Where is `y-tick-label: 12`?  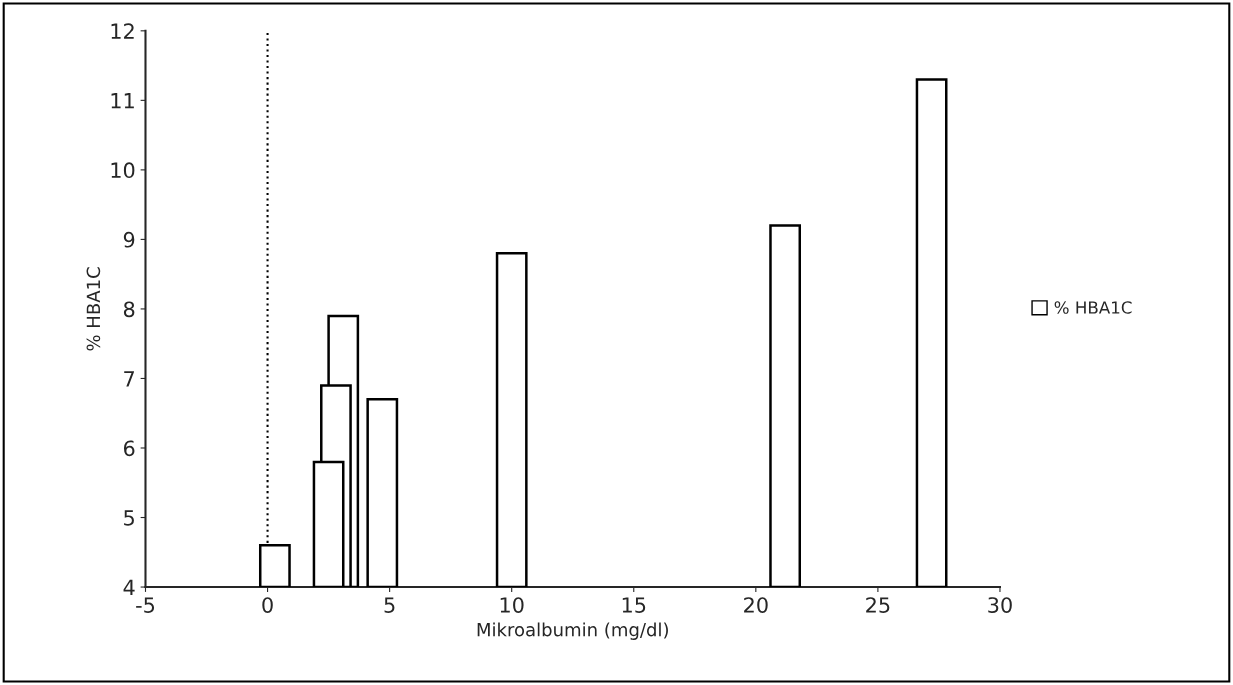 y-tick-label: 12 is located at coordinates (122, 31).